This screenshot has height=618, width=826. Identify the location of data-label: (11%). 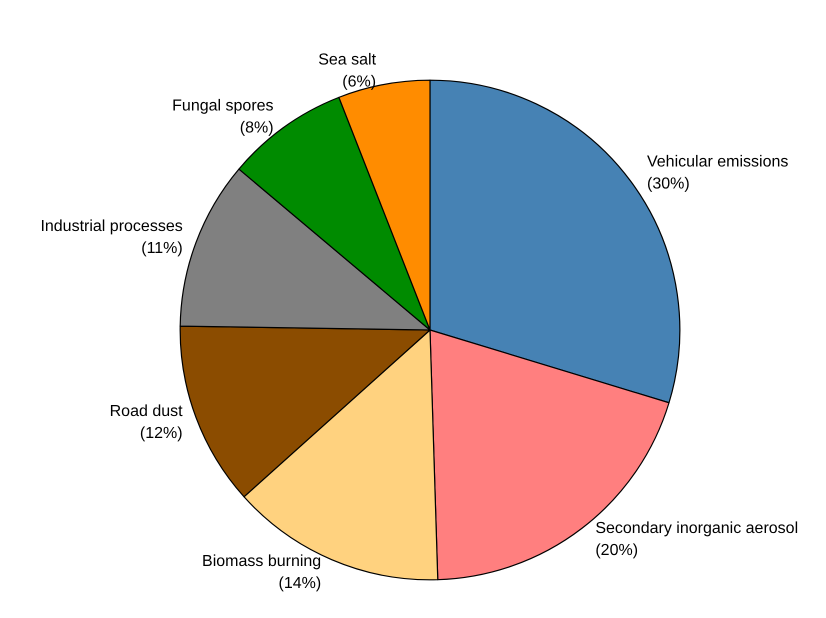
(162, 249).